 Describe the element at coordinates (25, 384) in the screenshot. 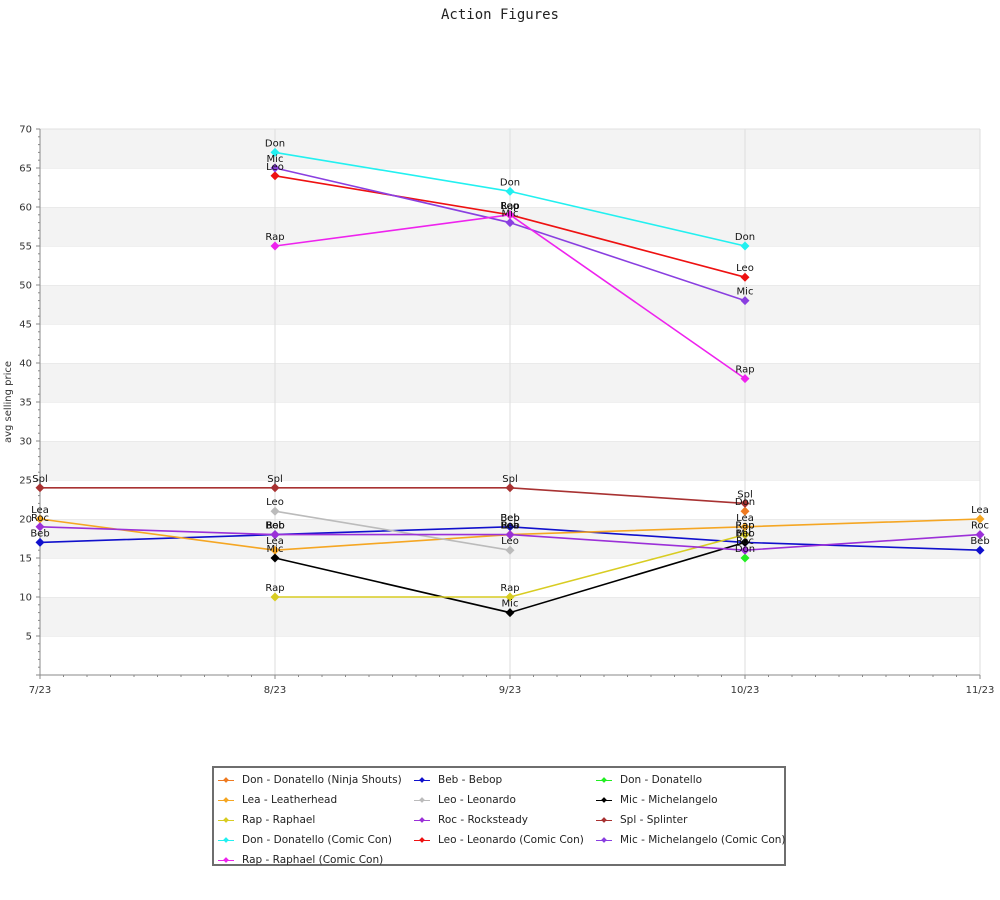

I see `y-axis-ticks: 5 10 15 20 25 30 35 40 45 50 55 60 65 70` at that location.